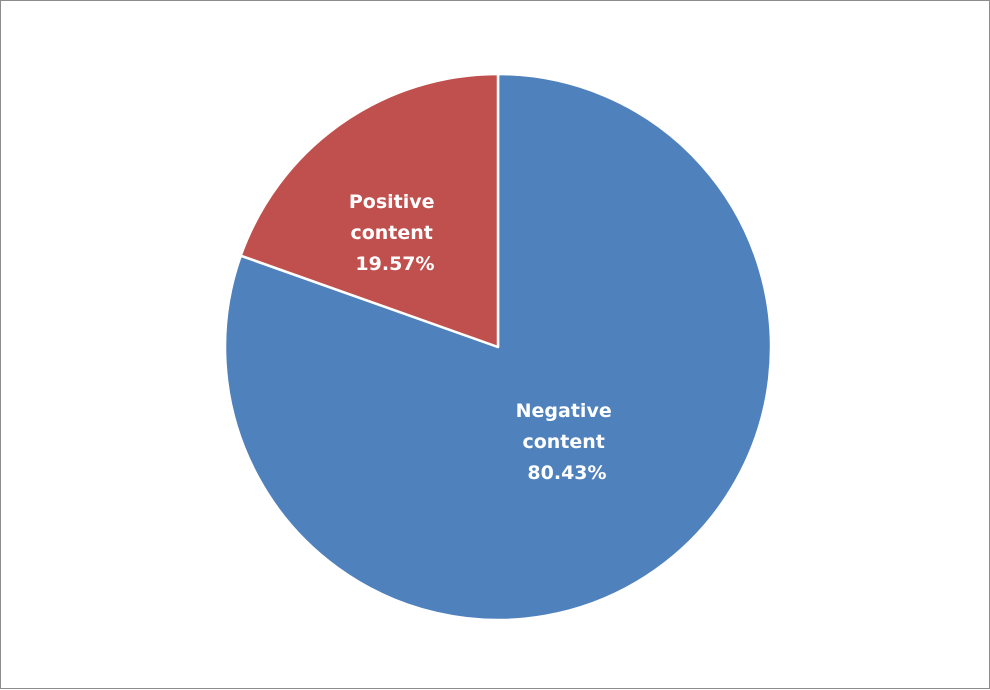  Describe the element at coordinates (394, 264) in the screenshot. I see `slice-label-positive-pct: 19.57%` at that location.